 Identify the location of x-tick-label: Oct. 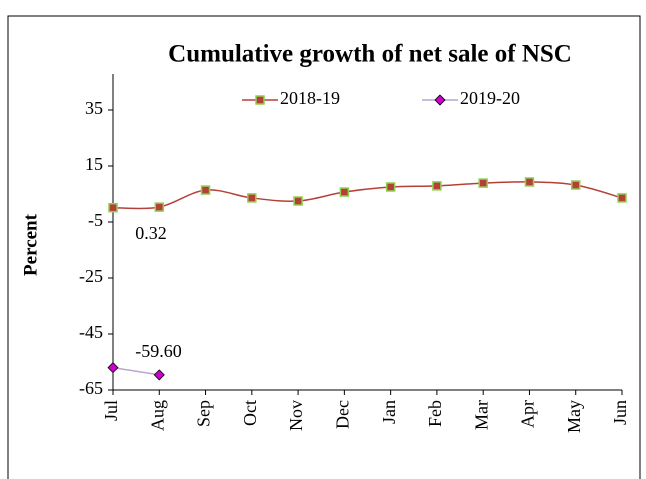
(250, 413).